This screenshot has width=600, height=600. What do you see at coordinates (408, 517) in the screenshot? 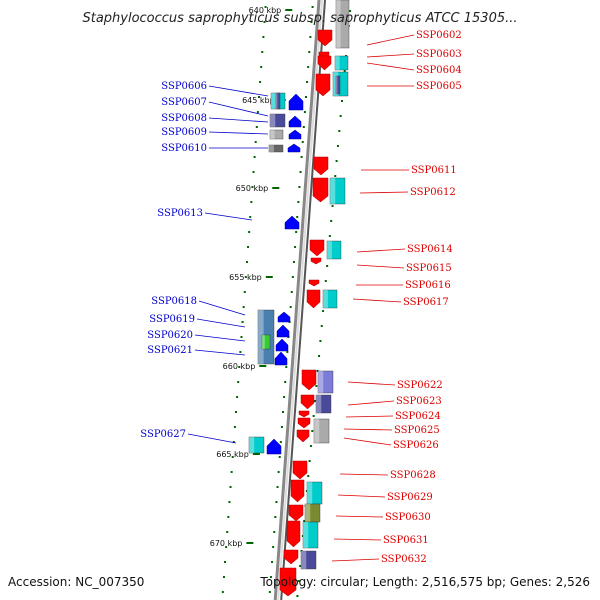
I see `plus-gene-label: SSP0630` at bounding box center [408, 517].